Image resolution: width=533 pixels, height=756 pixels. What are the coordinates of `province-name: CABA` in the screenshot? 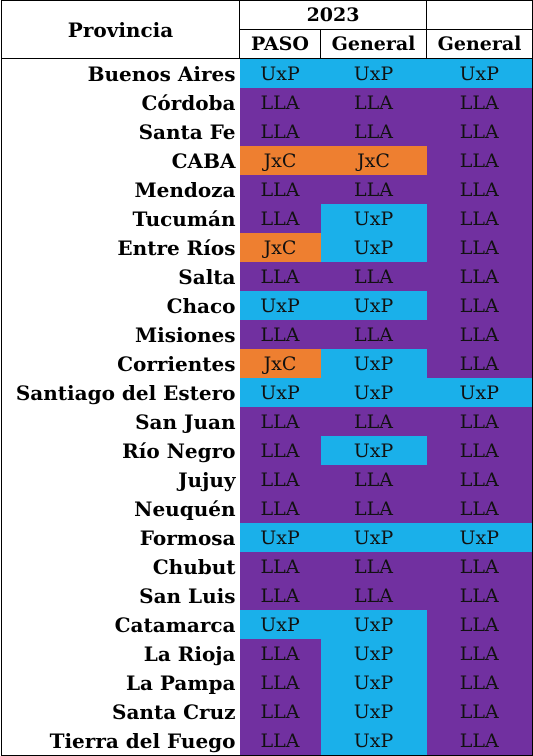 It's located at (120, 160).